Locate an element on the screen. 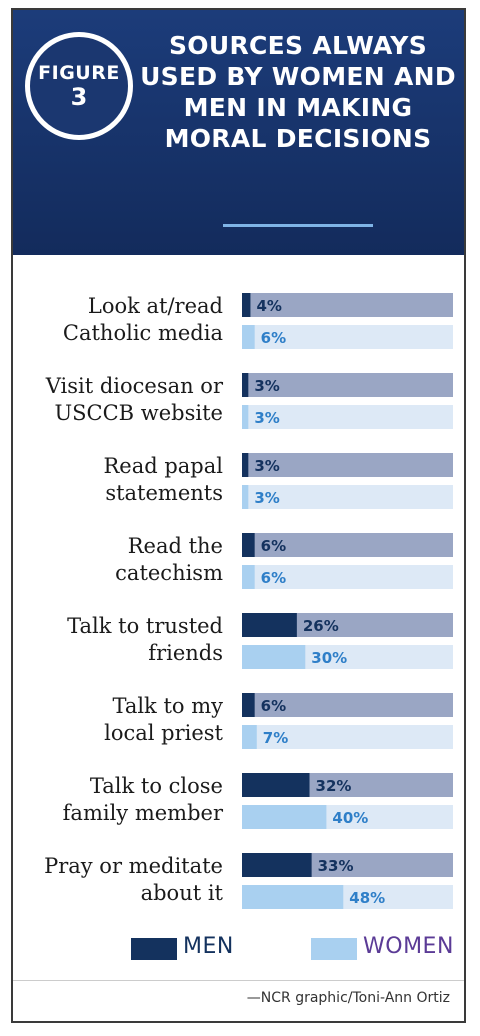  category-label: about it is located at coordinates (182, 893).